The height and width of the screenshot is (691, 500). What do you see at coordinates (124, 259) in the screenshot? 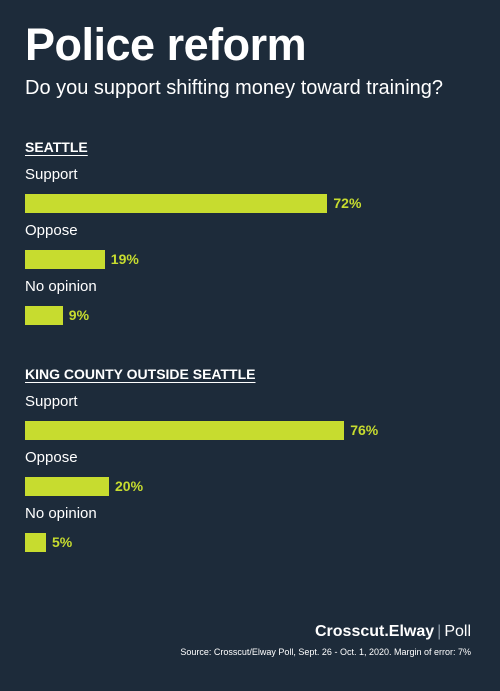
I see `data-label: 19%` at bounding box center [124, 259].